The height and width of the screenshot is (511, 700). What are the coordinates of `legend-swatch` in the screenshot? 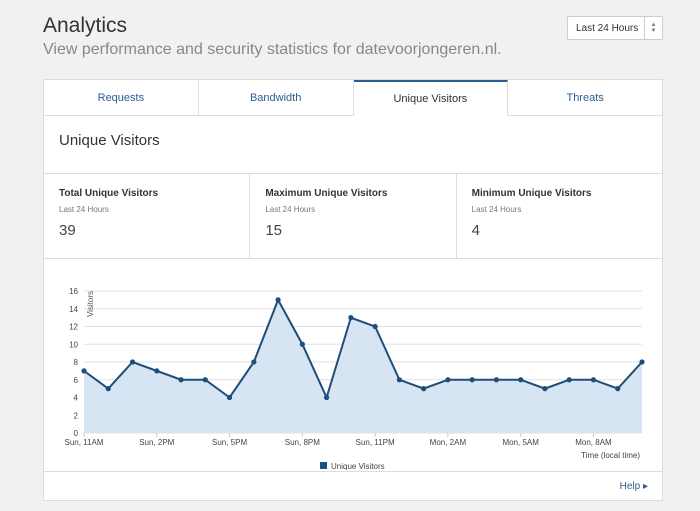 It's located at (323, 465).